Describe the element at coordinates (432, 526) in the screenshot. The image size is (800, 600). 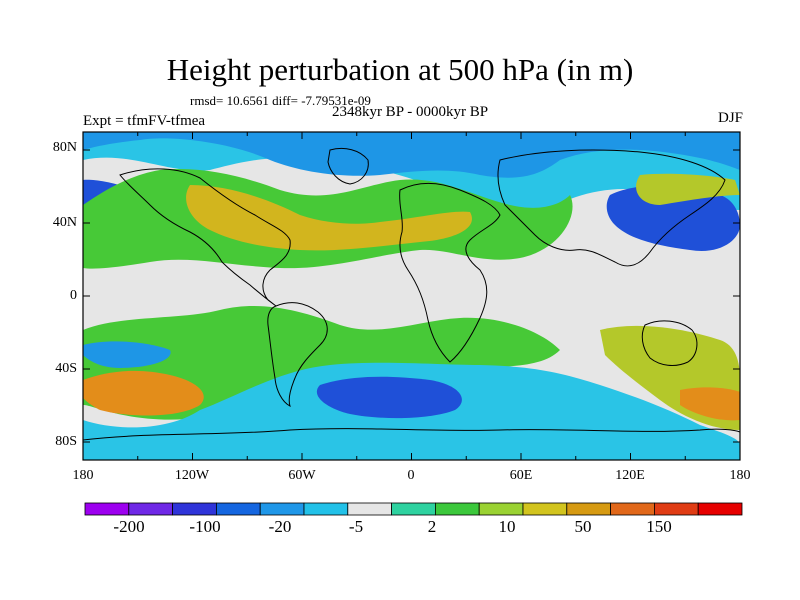
I see `colorbar-label-5: 2` at that location.